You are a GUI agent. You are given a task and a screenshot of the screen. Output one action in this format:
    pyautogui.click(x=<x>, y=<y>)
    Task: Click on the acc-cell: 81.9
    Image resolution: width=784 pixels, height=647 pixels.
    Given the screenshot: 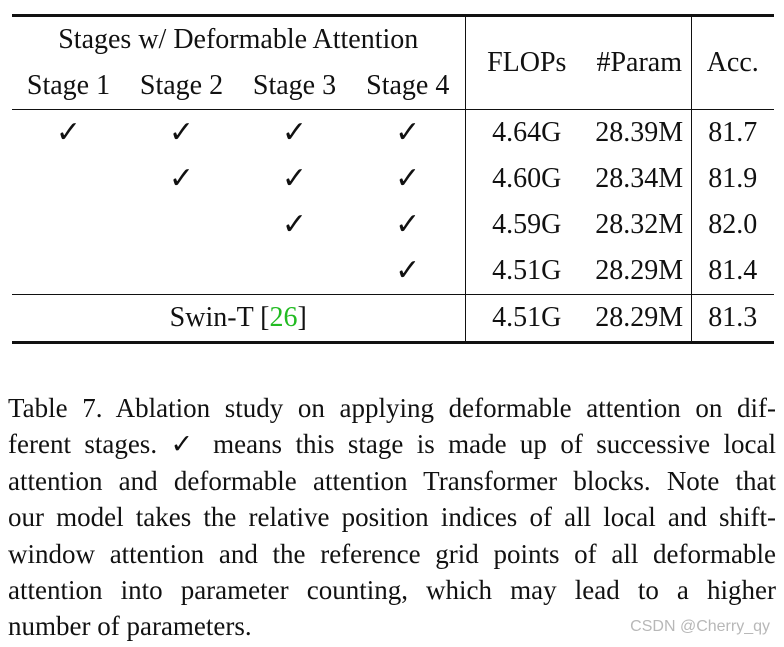 What is the action you would take?
    pyautogui.click(x=732, y=179)
    